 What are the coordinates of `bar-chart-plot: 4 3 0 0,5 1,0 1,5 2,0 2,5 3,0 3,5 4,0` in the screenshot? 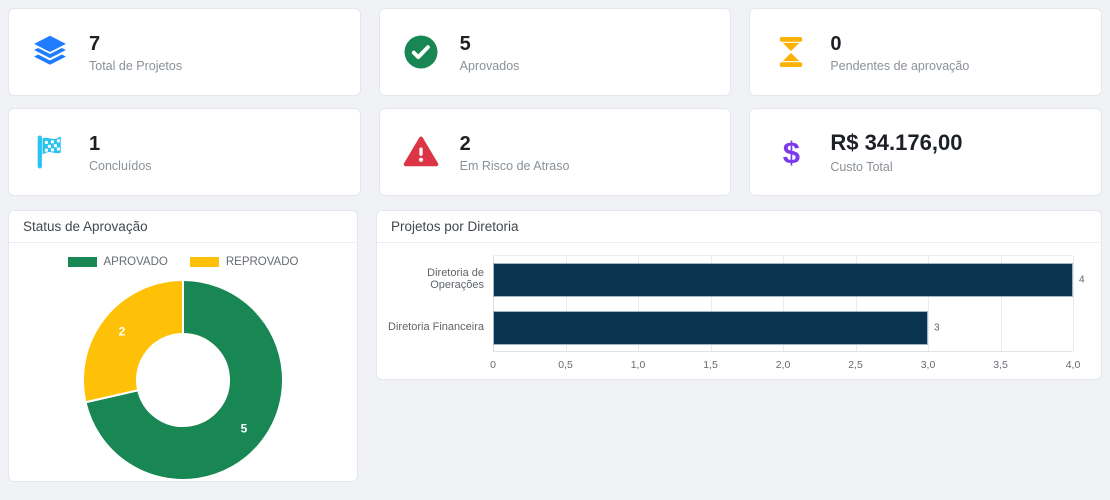 It's located at (787, 315).